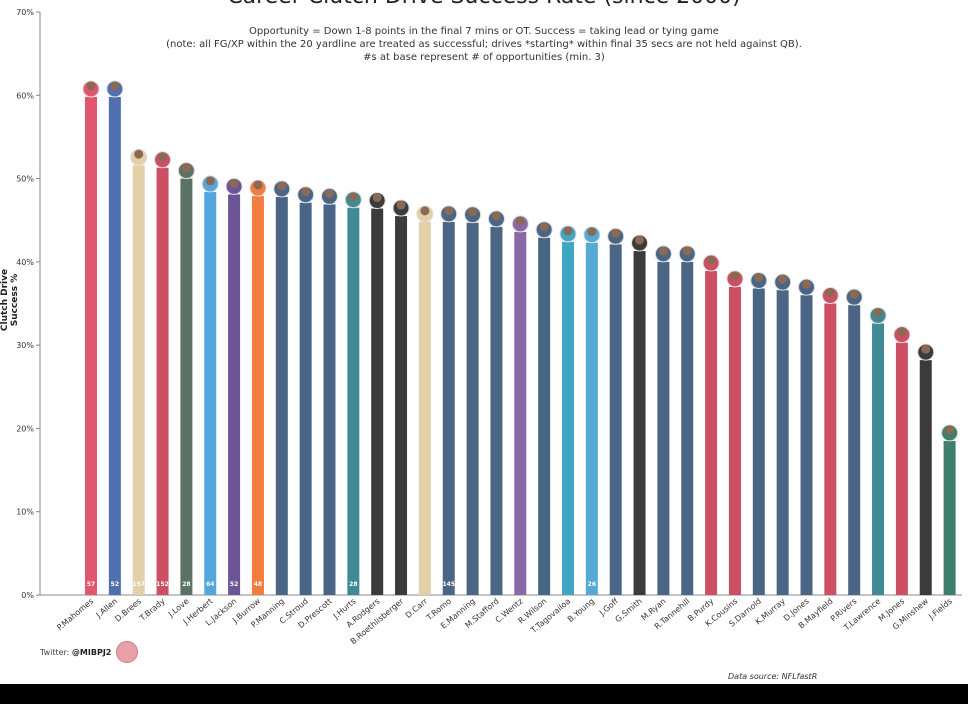  Describe the element at coordinates (258, 584) in the screenshot. I see `data-label: 48` at that location.